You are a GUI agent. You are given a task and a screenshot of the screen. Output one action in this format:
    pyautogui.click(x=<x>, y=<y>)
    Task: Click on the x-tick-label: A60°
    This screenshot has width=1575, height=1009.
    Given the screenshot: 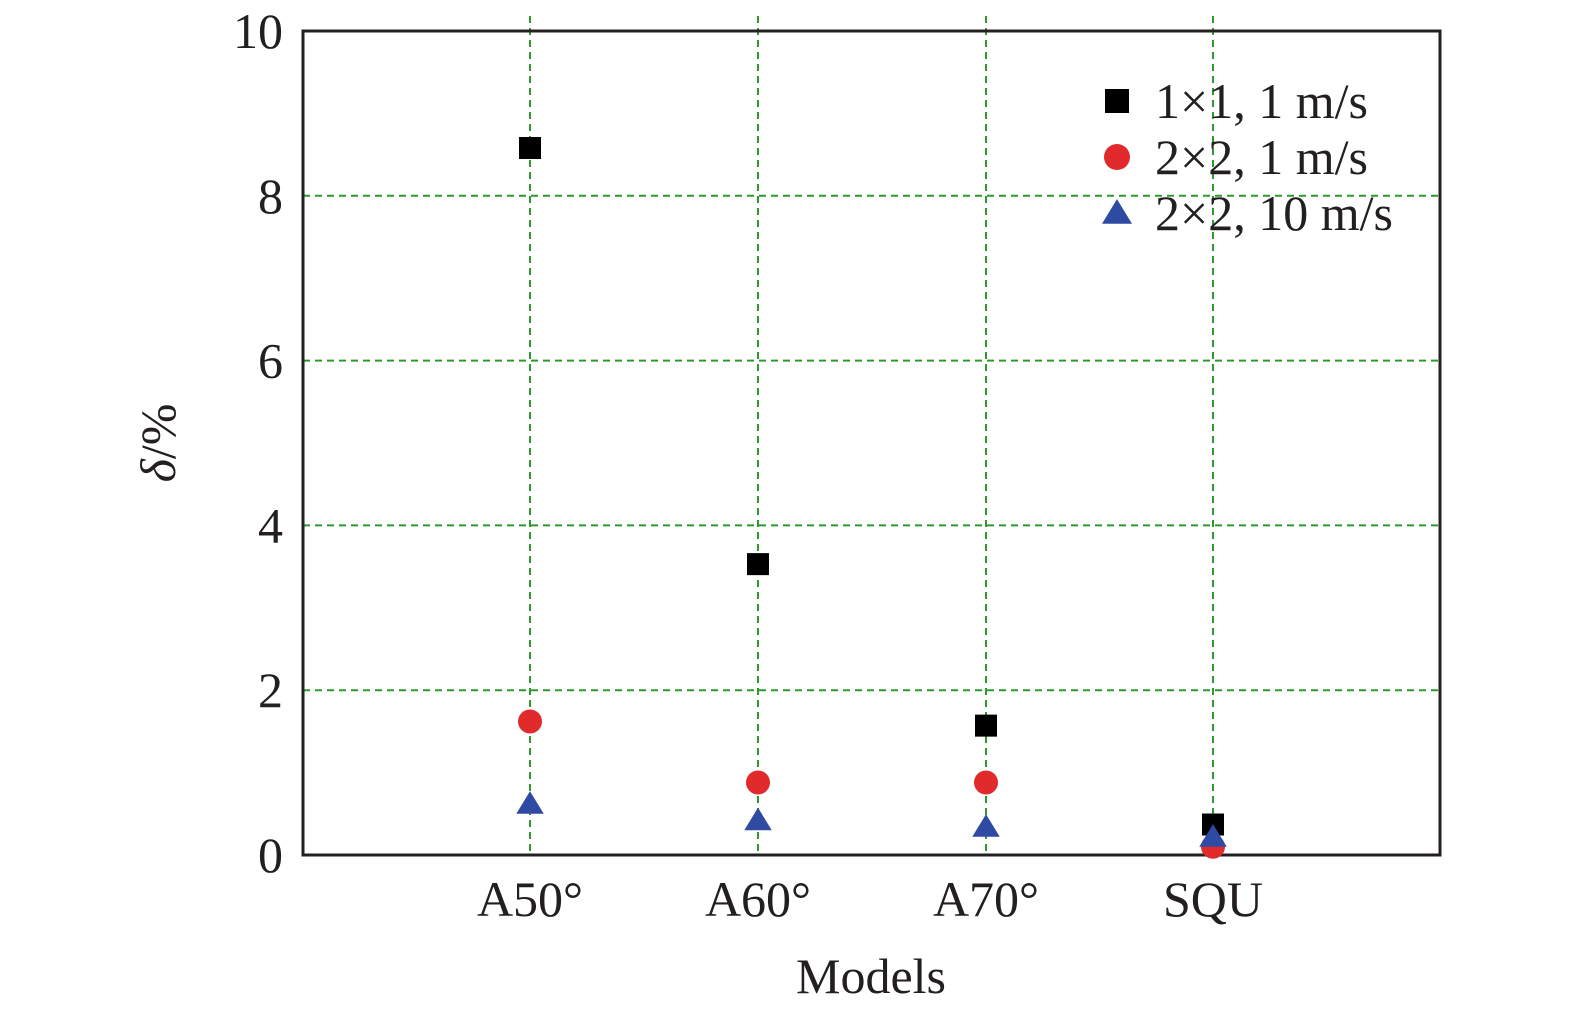 What is the action you would take?
    pyautogui.click(x=758, y=899)
    